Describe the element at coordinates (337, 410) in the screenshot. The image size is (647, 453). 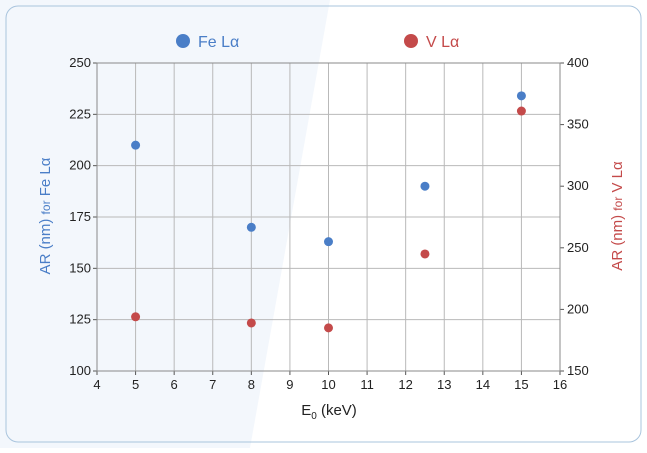
I see `x-axis-title-unit: (keV)` at that location.